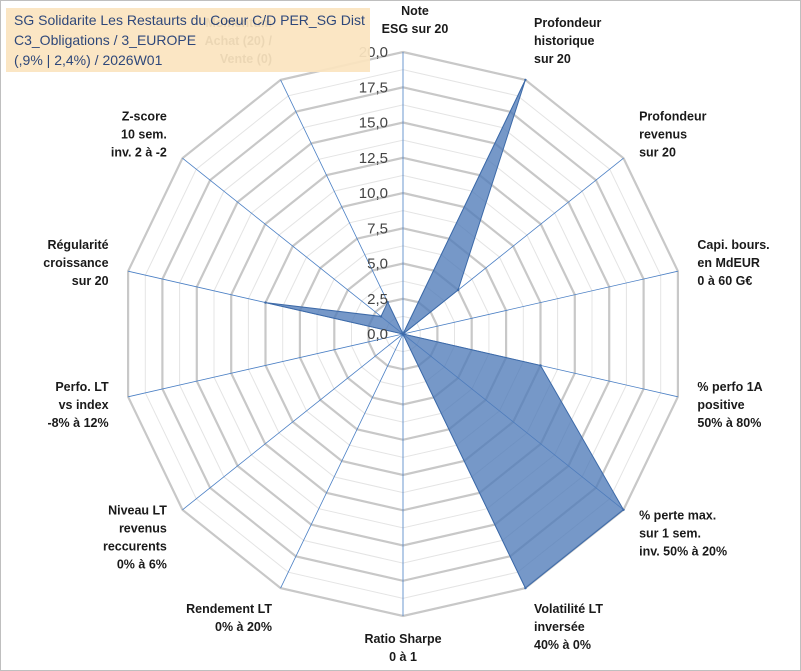 The width and height of the screenshot is (801, 671). I want to click on tick-layer: 0,02,55,07,510,012,515,017,520,0, so click(373, 193).